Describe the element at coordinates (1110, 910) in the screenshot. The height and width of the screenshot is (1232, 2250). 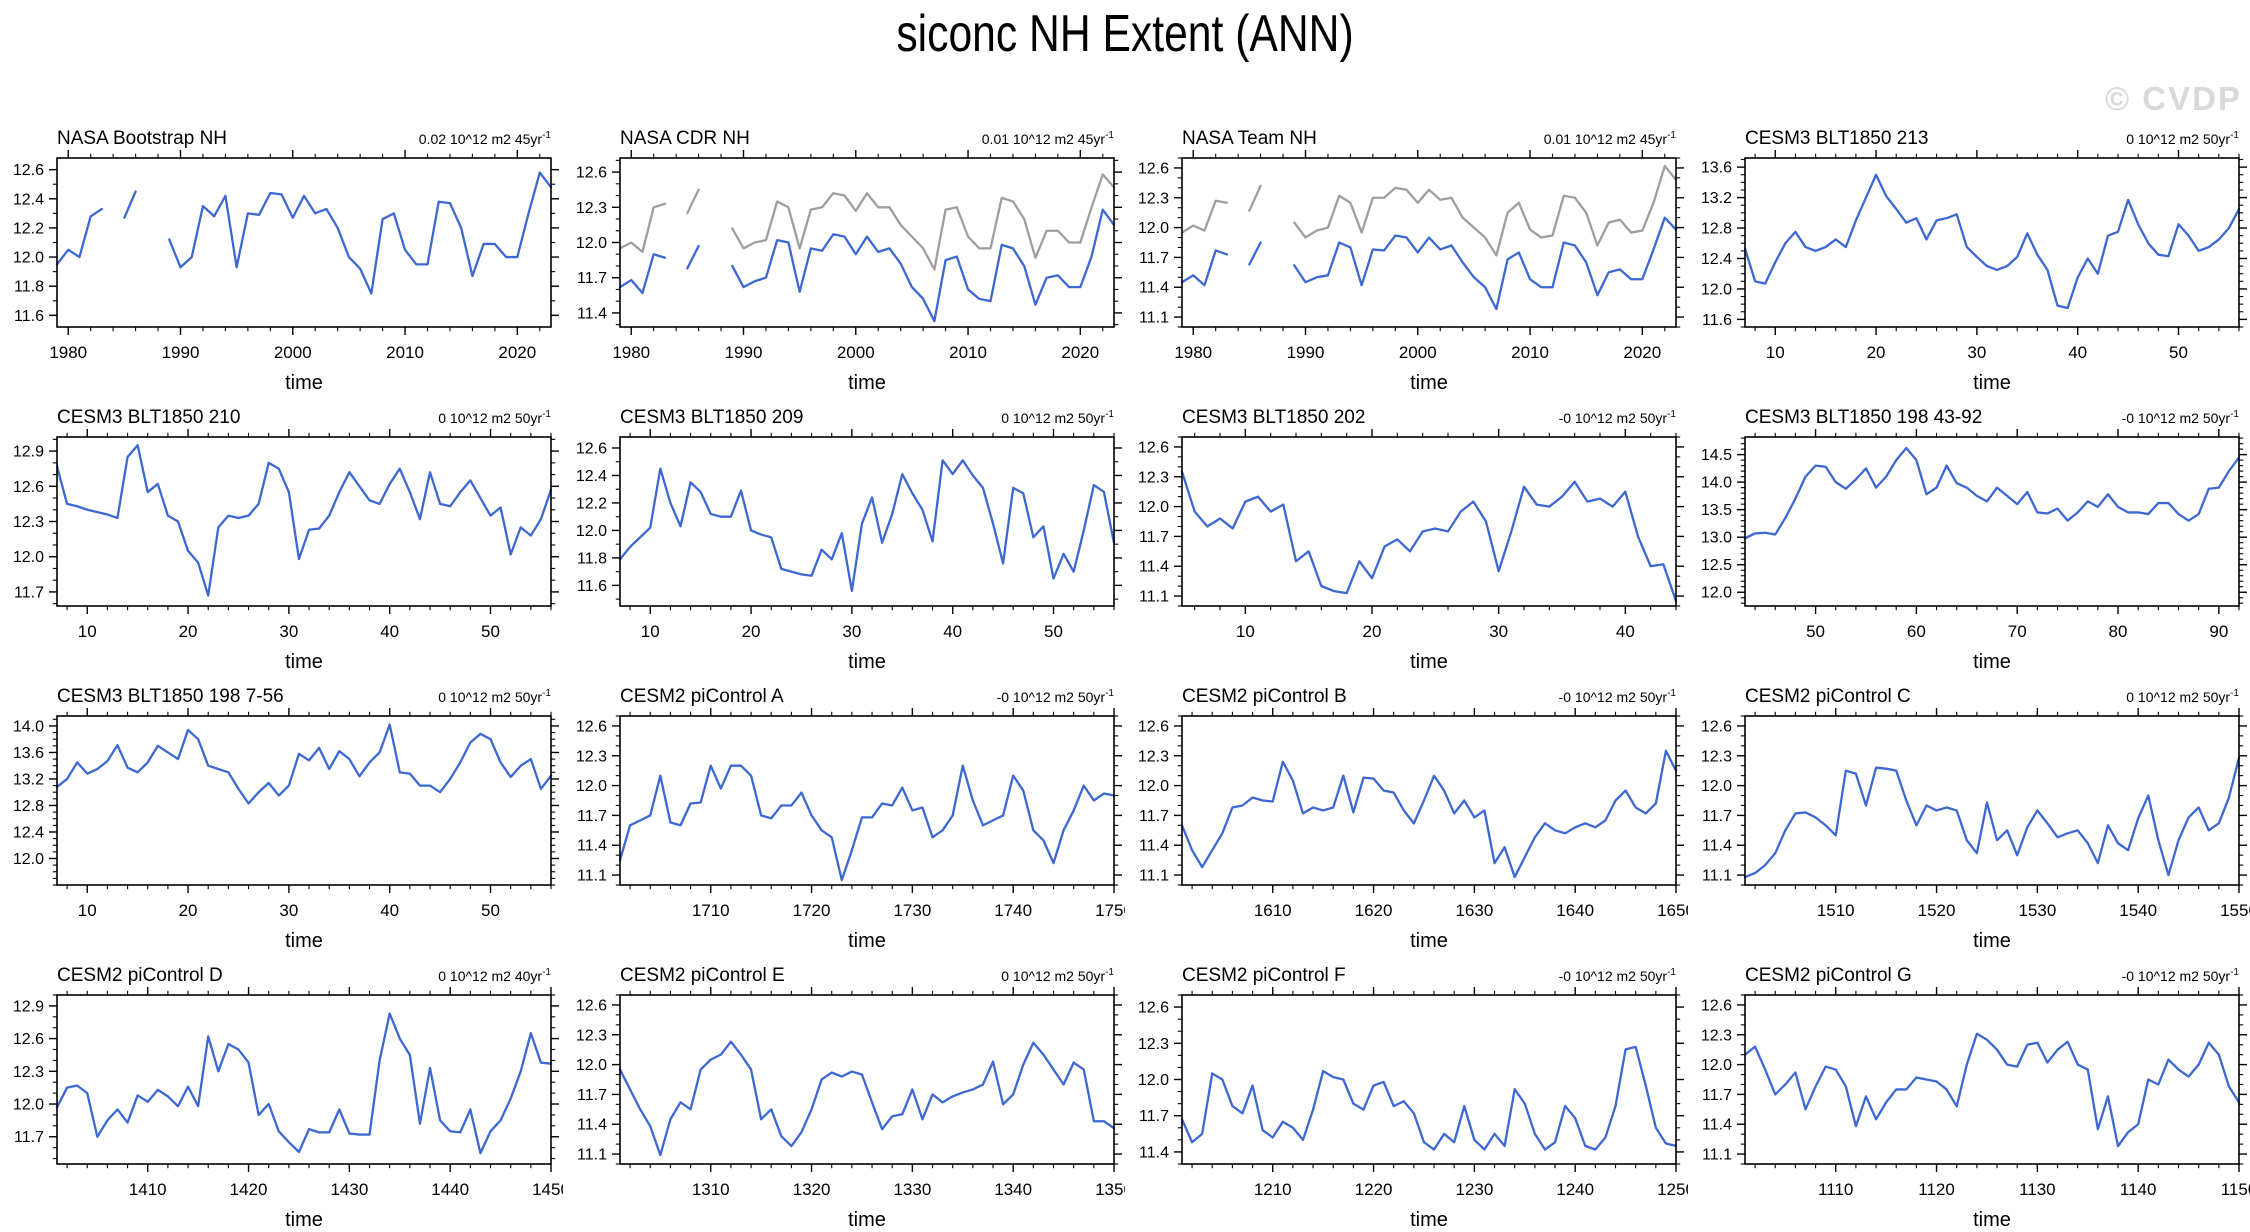
I see `x-tick-label: 1750` at that location.